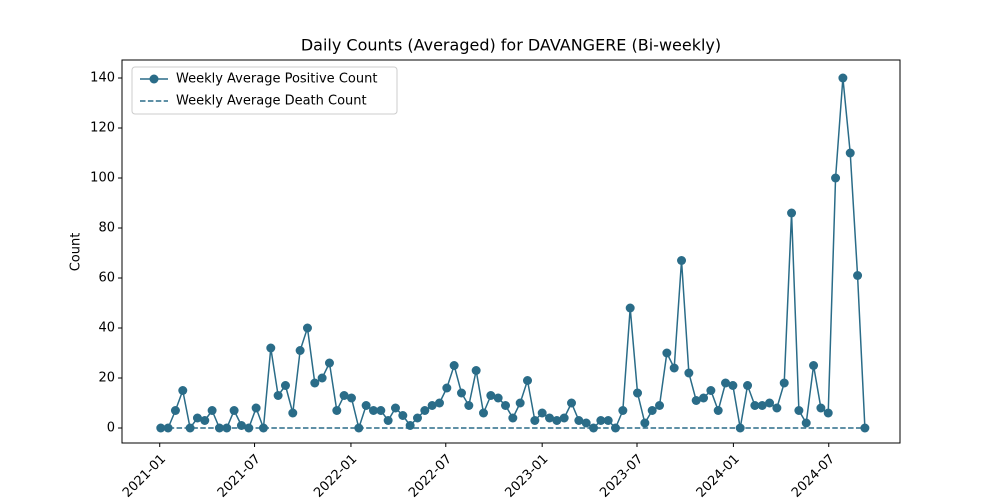 The image size is (1000, 500). I want to click on y-tick-label: 0, so click(111, 428).